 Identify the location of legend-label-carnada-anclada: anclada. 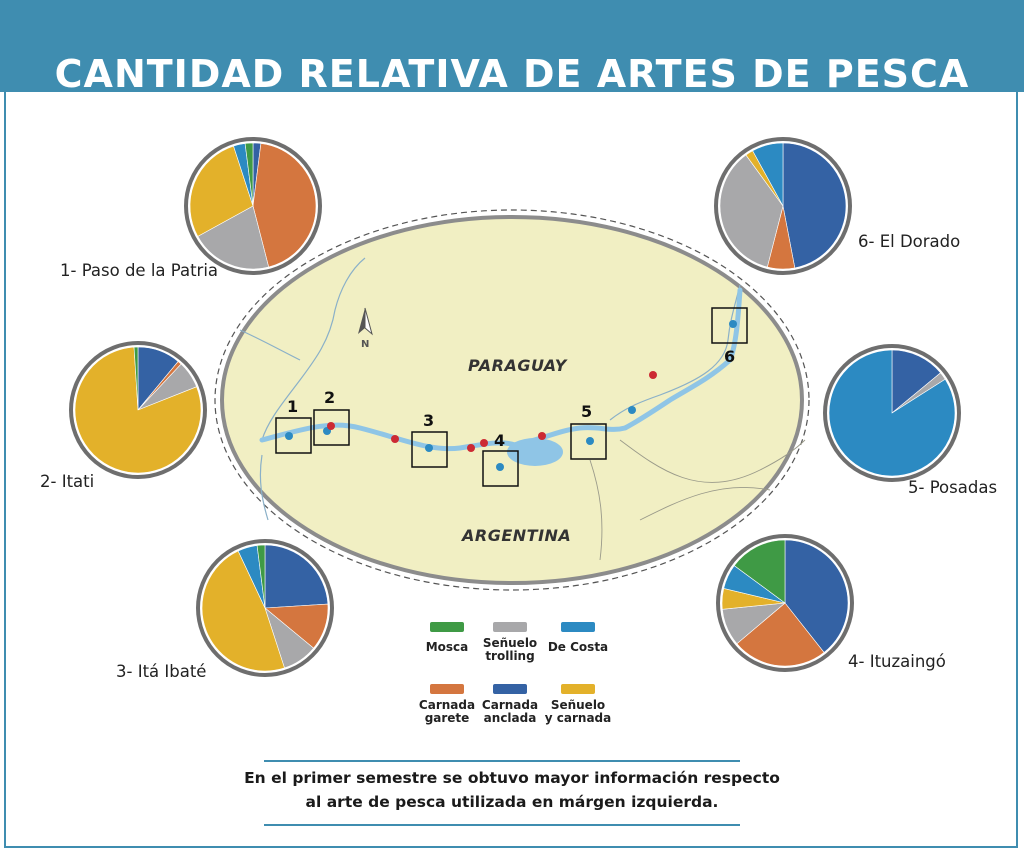
(510, 718).